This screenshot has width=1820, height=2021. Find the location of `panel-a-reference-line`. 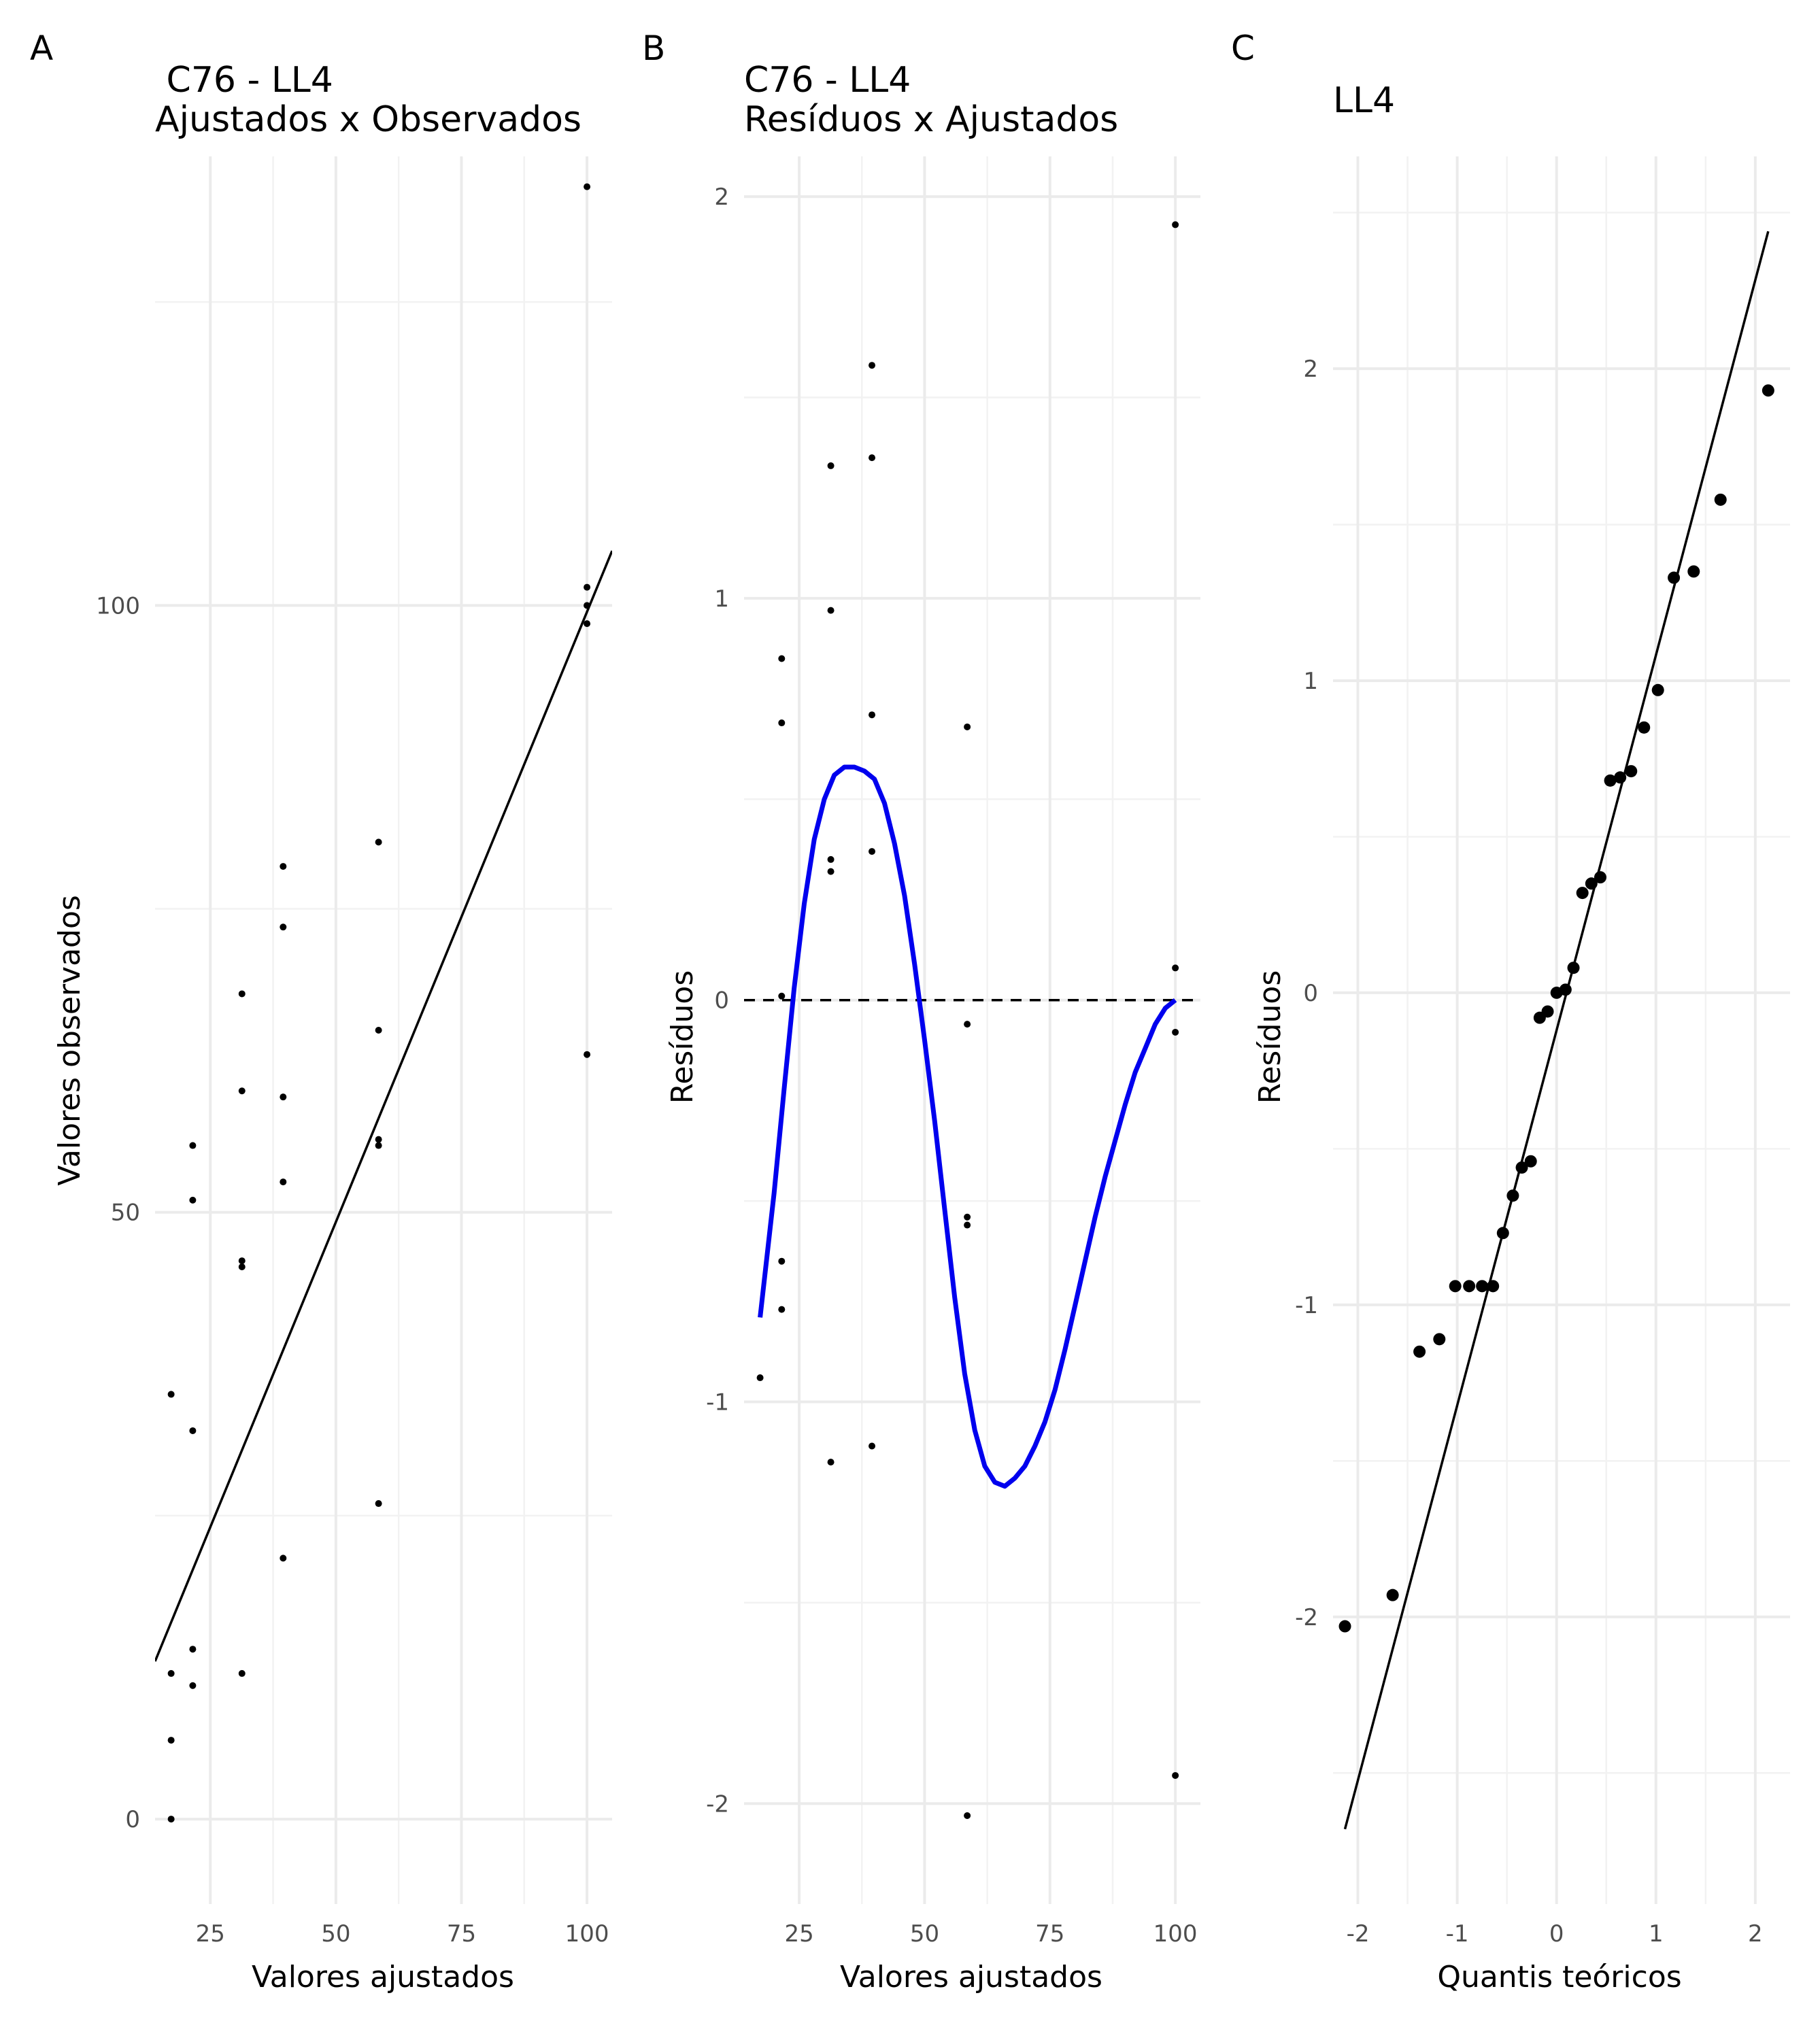

panel-a-reference-line is located at coordinates (384, 1106).